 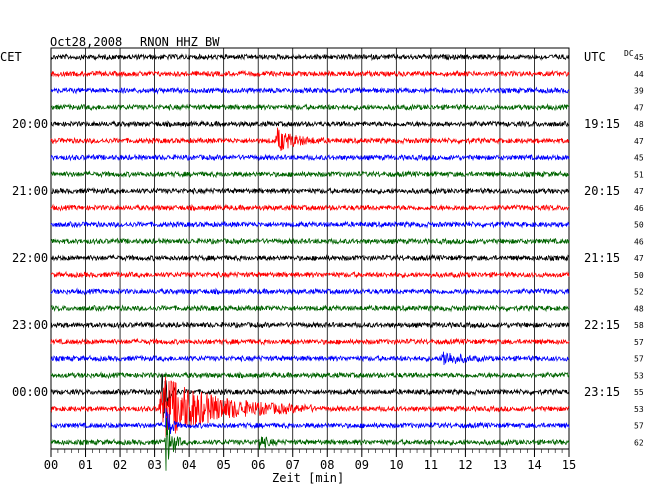 What do you see at coordinates (602, 325) in the screenshot?
I see `right-time-label: 22:15` at bounding box center [602, 325].